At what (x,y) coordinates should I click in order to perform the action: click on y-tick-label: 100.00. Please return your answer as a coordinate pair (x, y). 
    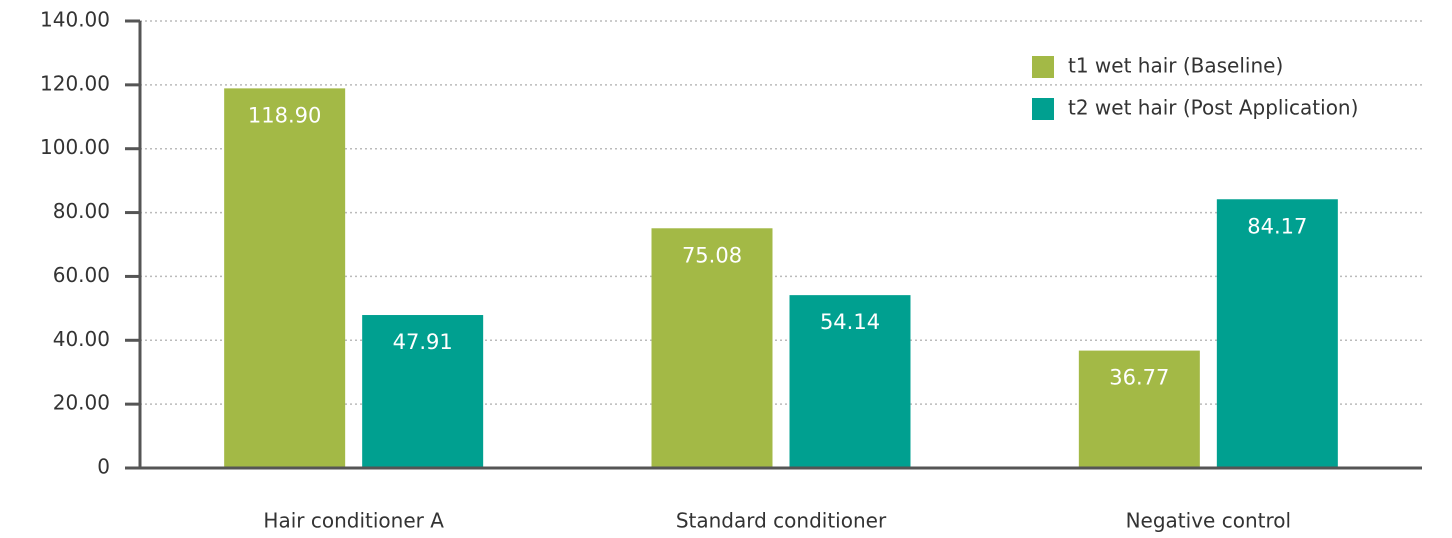
    Looking at the image, I should click on (75, 147).